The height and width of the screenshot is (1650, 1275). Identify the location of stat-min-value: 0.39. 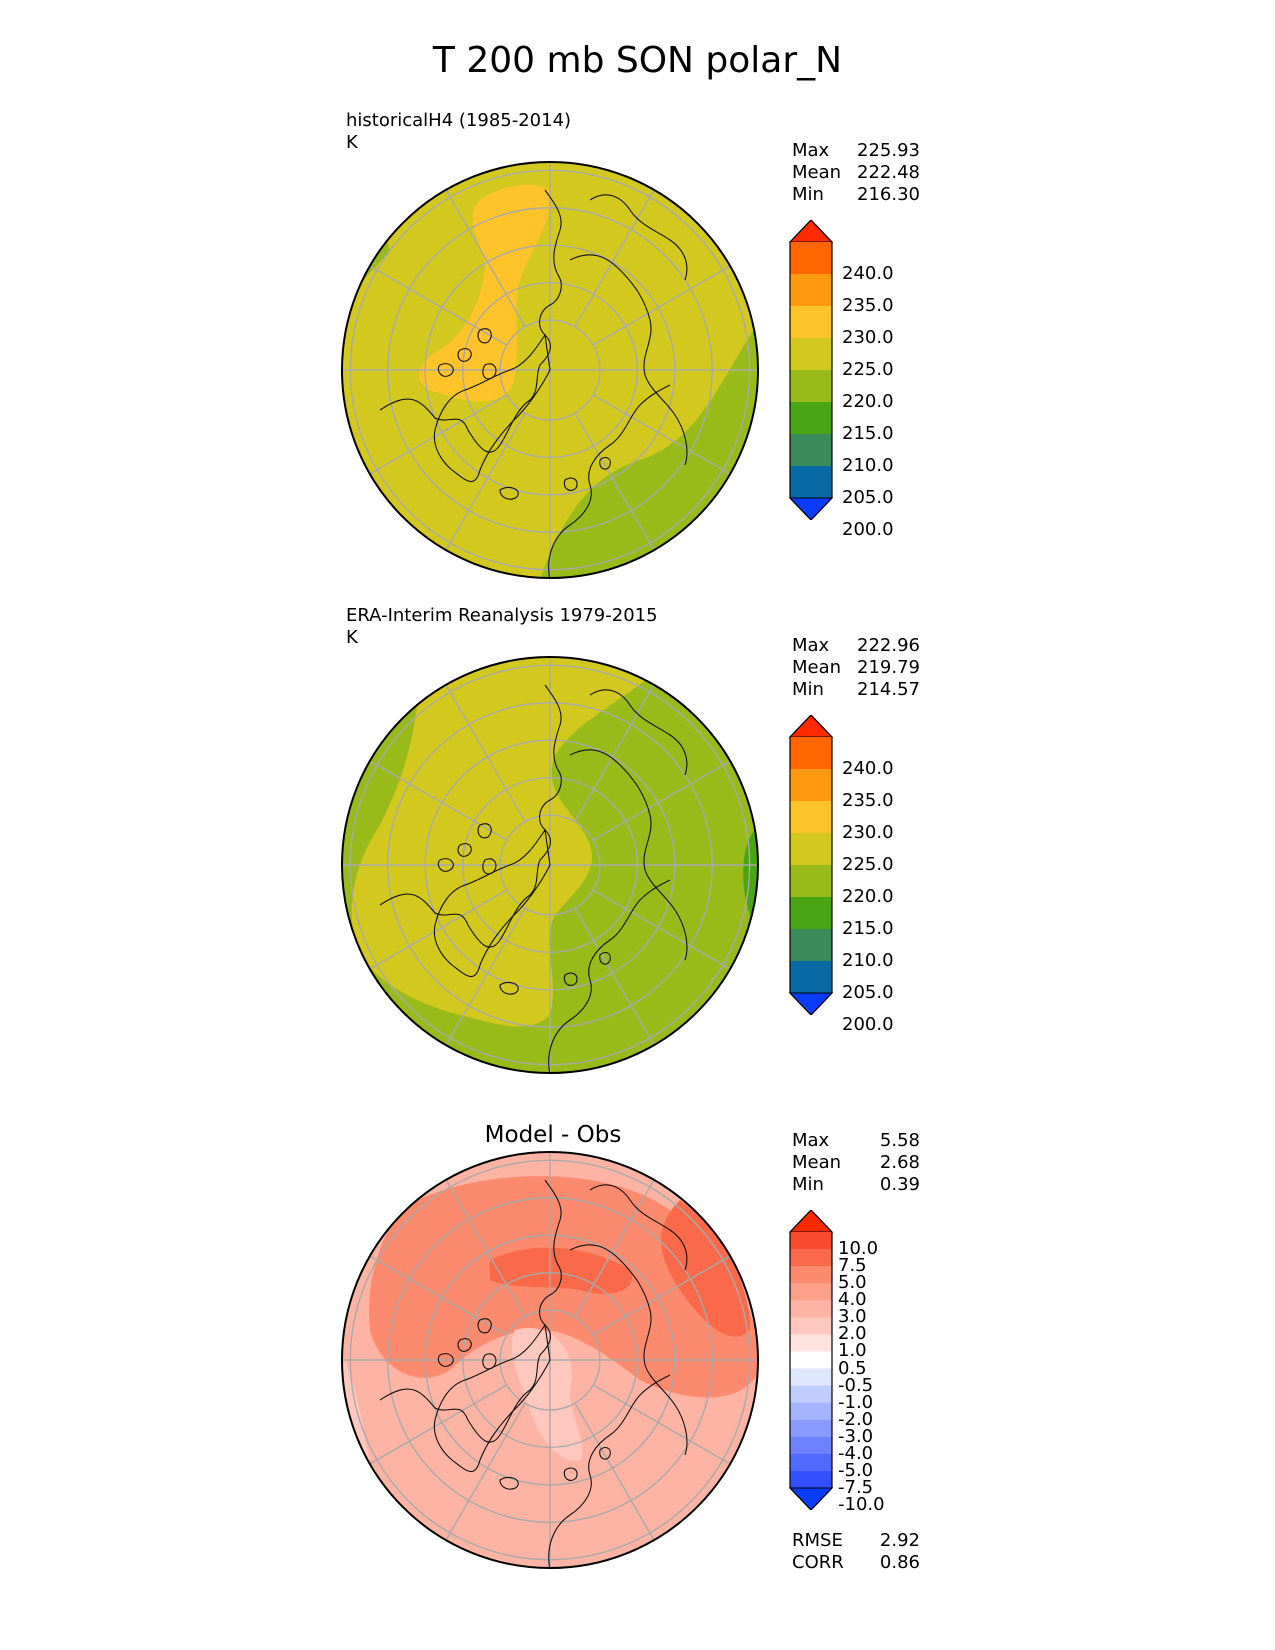
(899, 1184).